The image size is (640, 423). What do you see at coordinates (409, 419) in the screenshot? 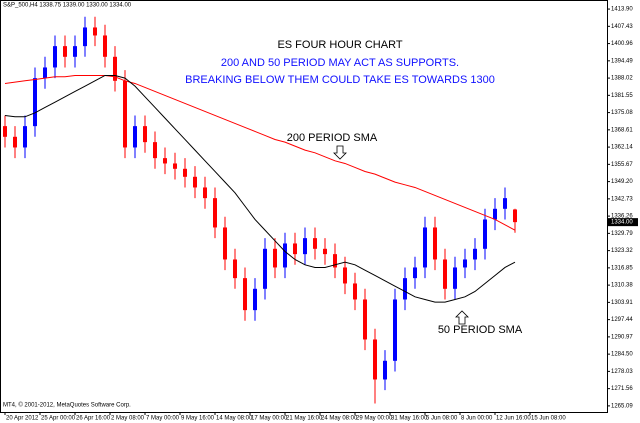
I see `x-tick-label: 31 May 16:00` at bounding box center [409, 419].